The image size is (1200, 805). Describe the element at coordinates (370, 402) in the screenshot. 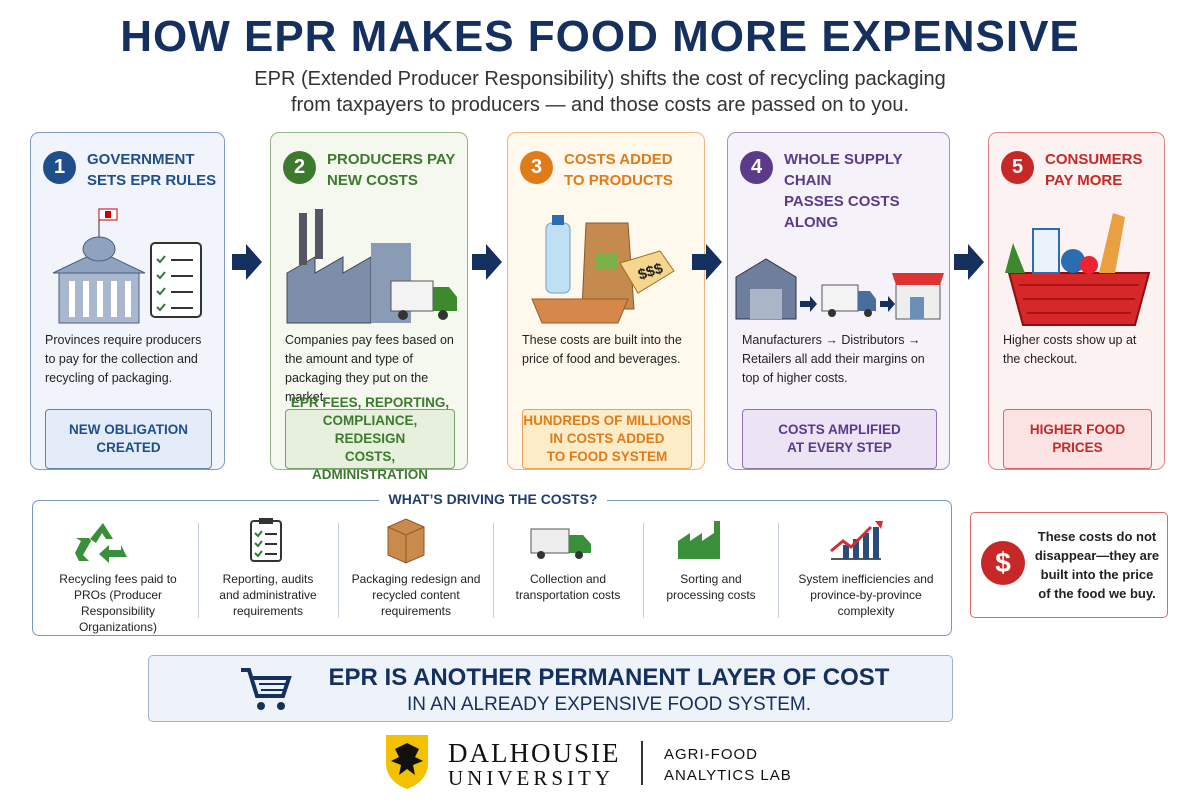

I see `step-tag-line: EPR FEES, REPORTING,` at that location.